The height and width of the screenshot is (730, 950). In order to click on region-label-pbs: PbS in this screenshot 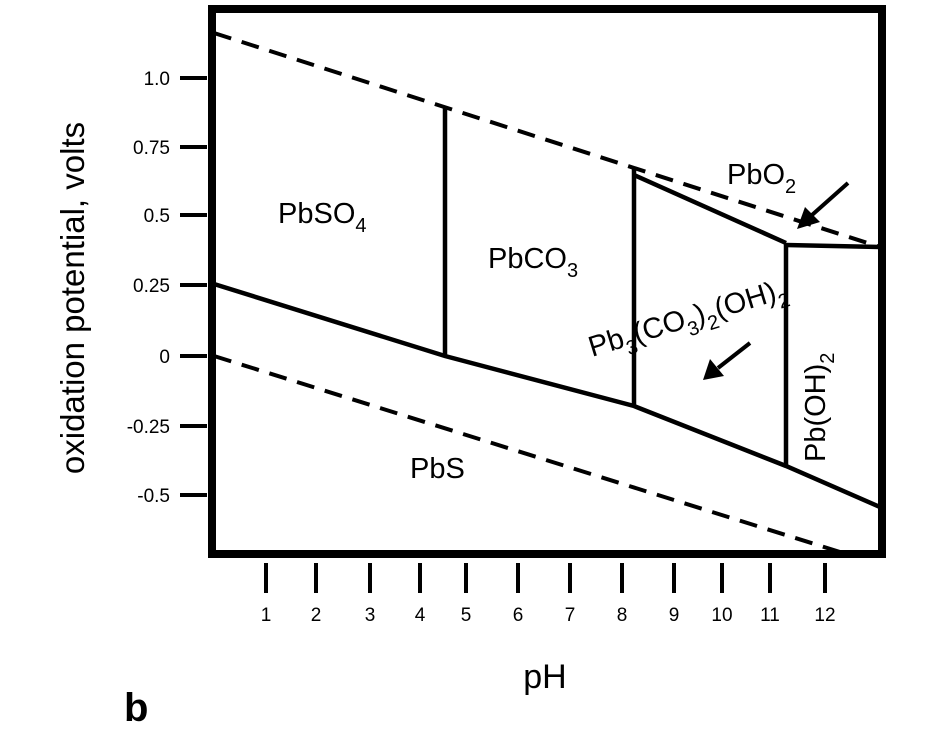, I will do `click(437, 469)`.